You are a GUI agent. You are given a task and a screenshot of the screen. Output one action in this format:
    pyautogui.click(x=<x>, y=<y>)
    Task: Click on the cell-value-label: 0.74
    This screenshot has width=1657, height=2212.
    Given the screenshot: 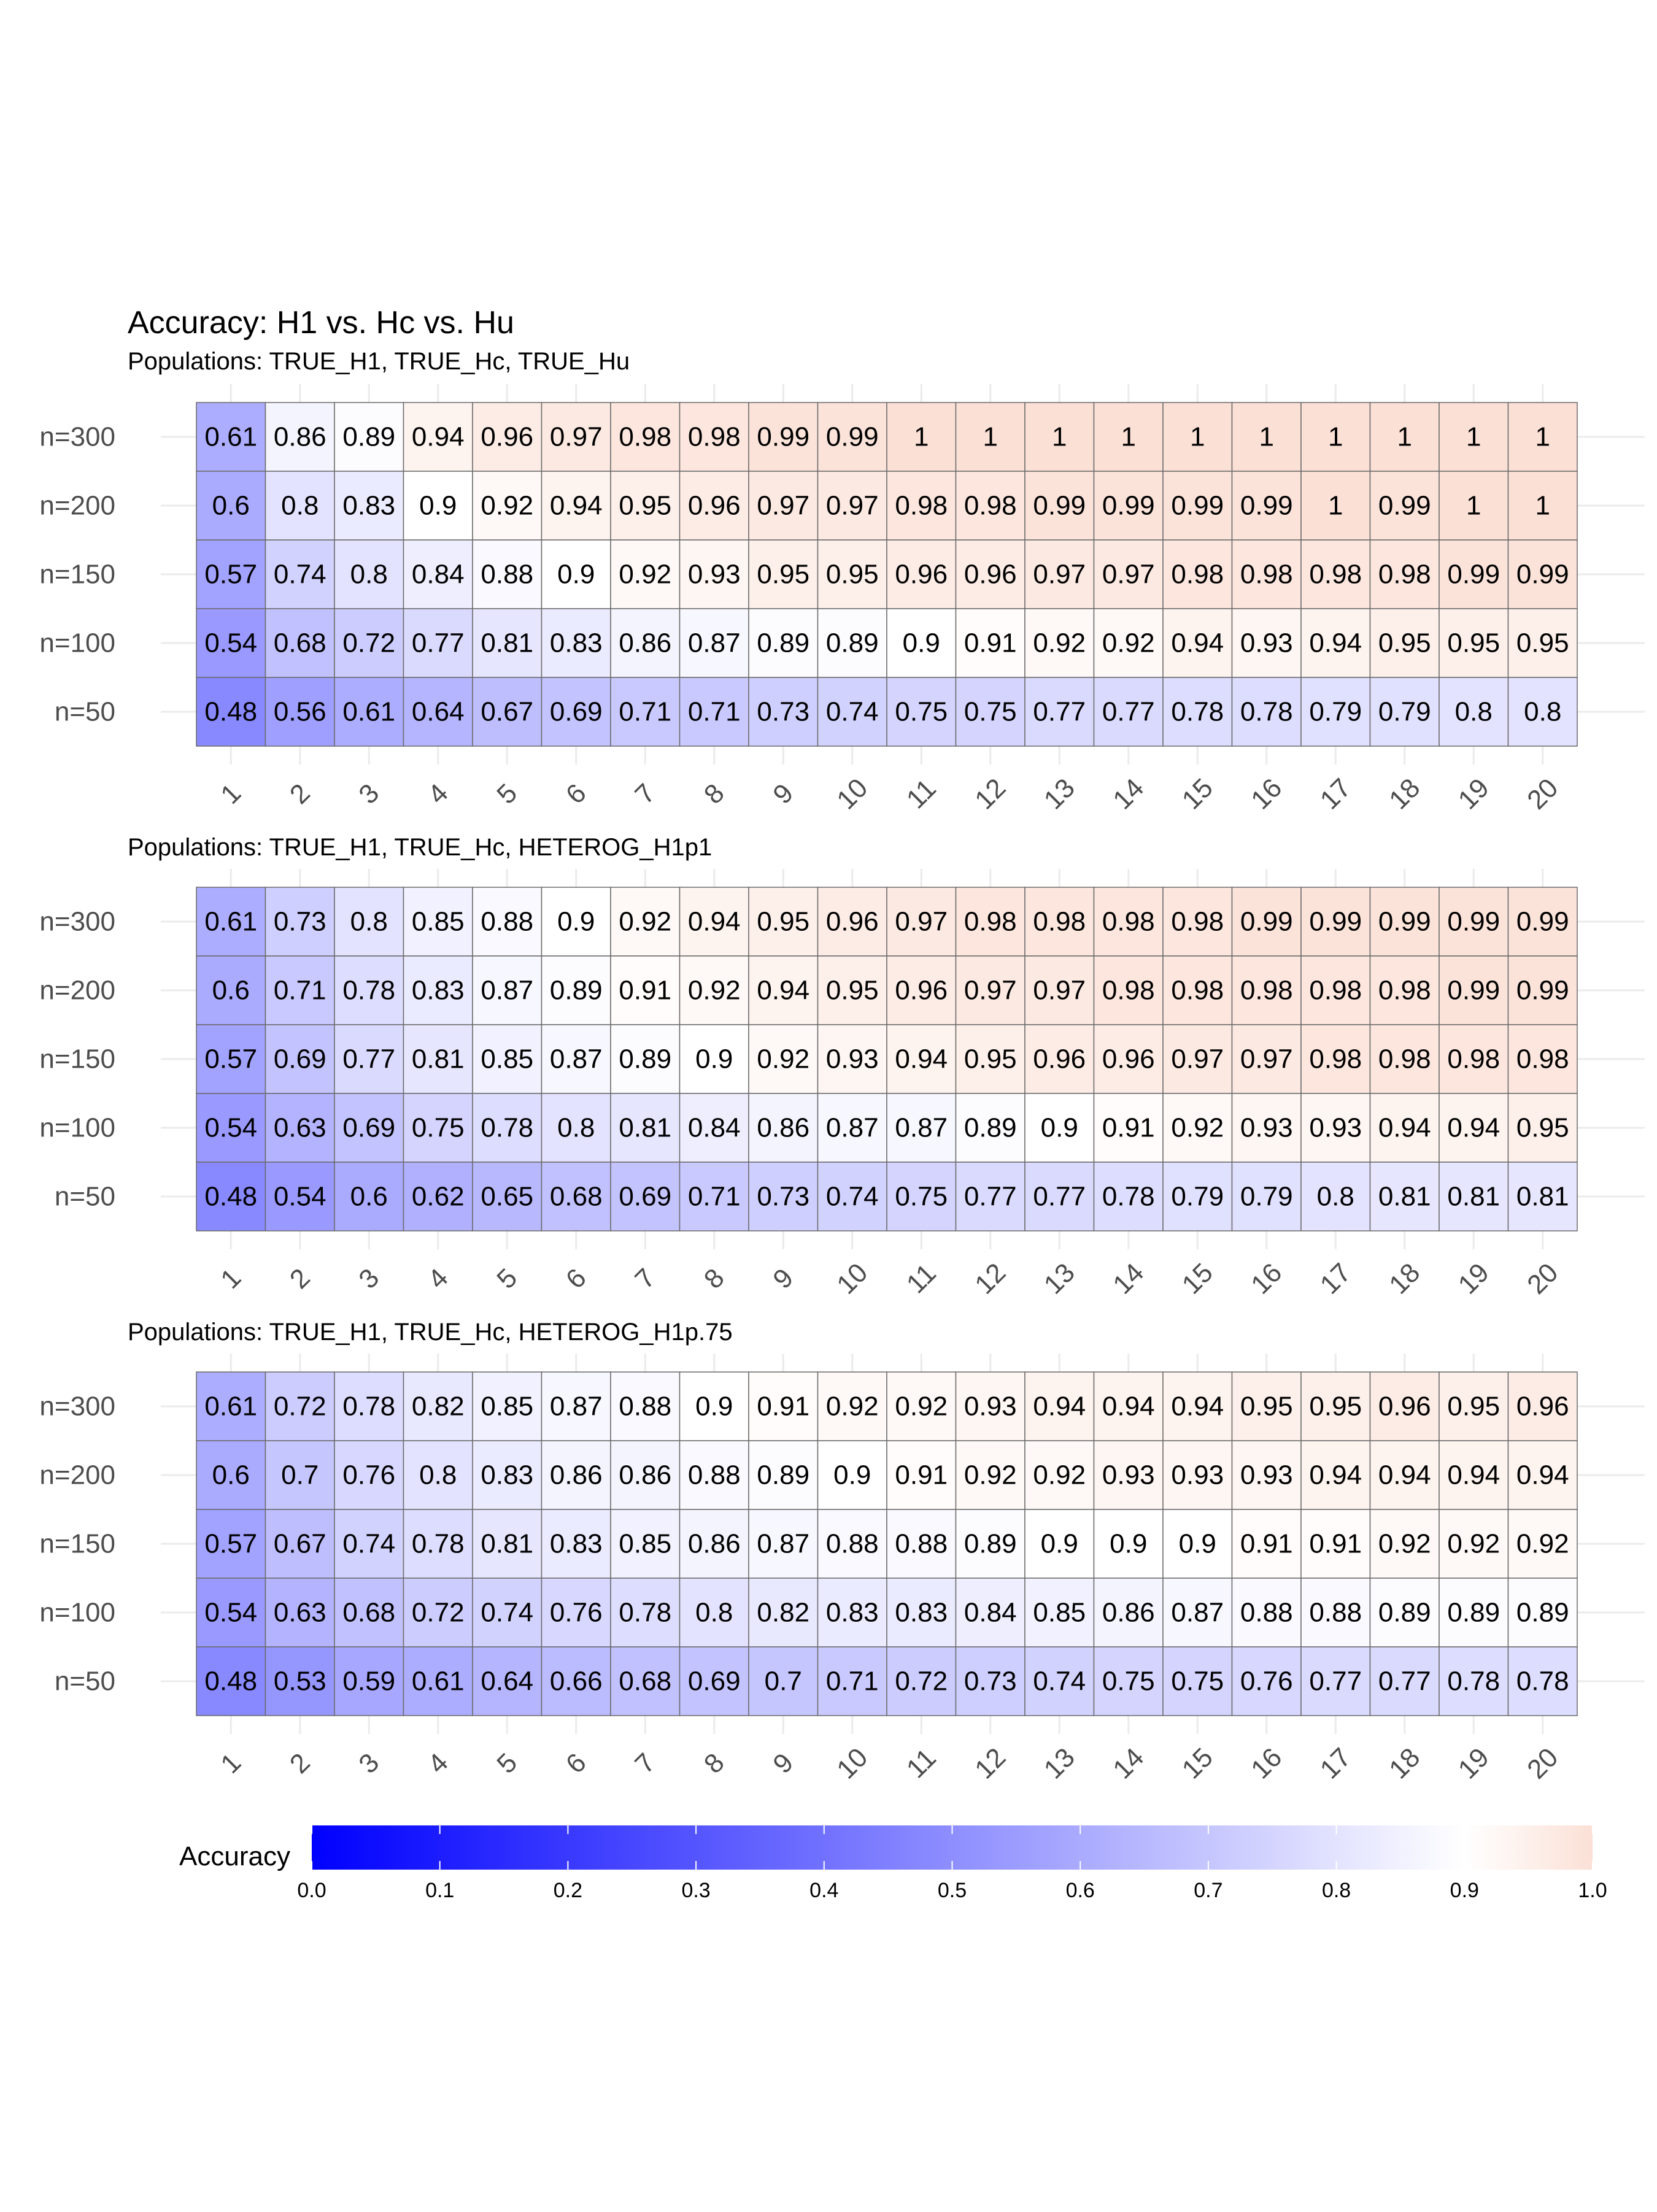 What is the action you would take?
    pyautogui.click(x=853, y=1197)
    